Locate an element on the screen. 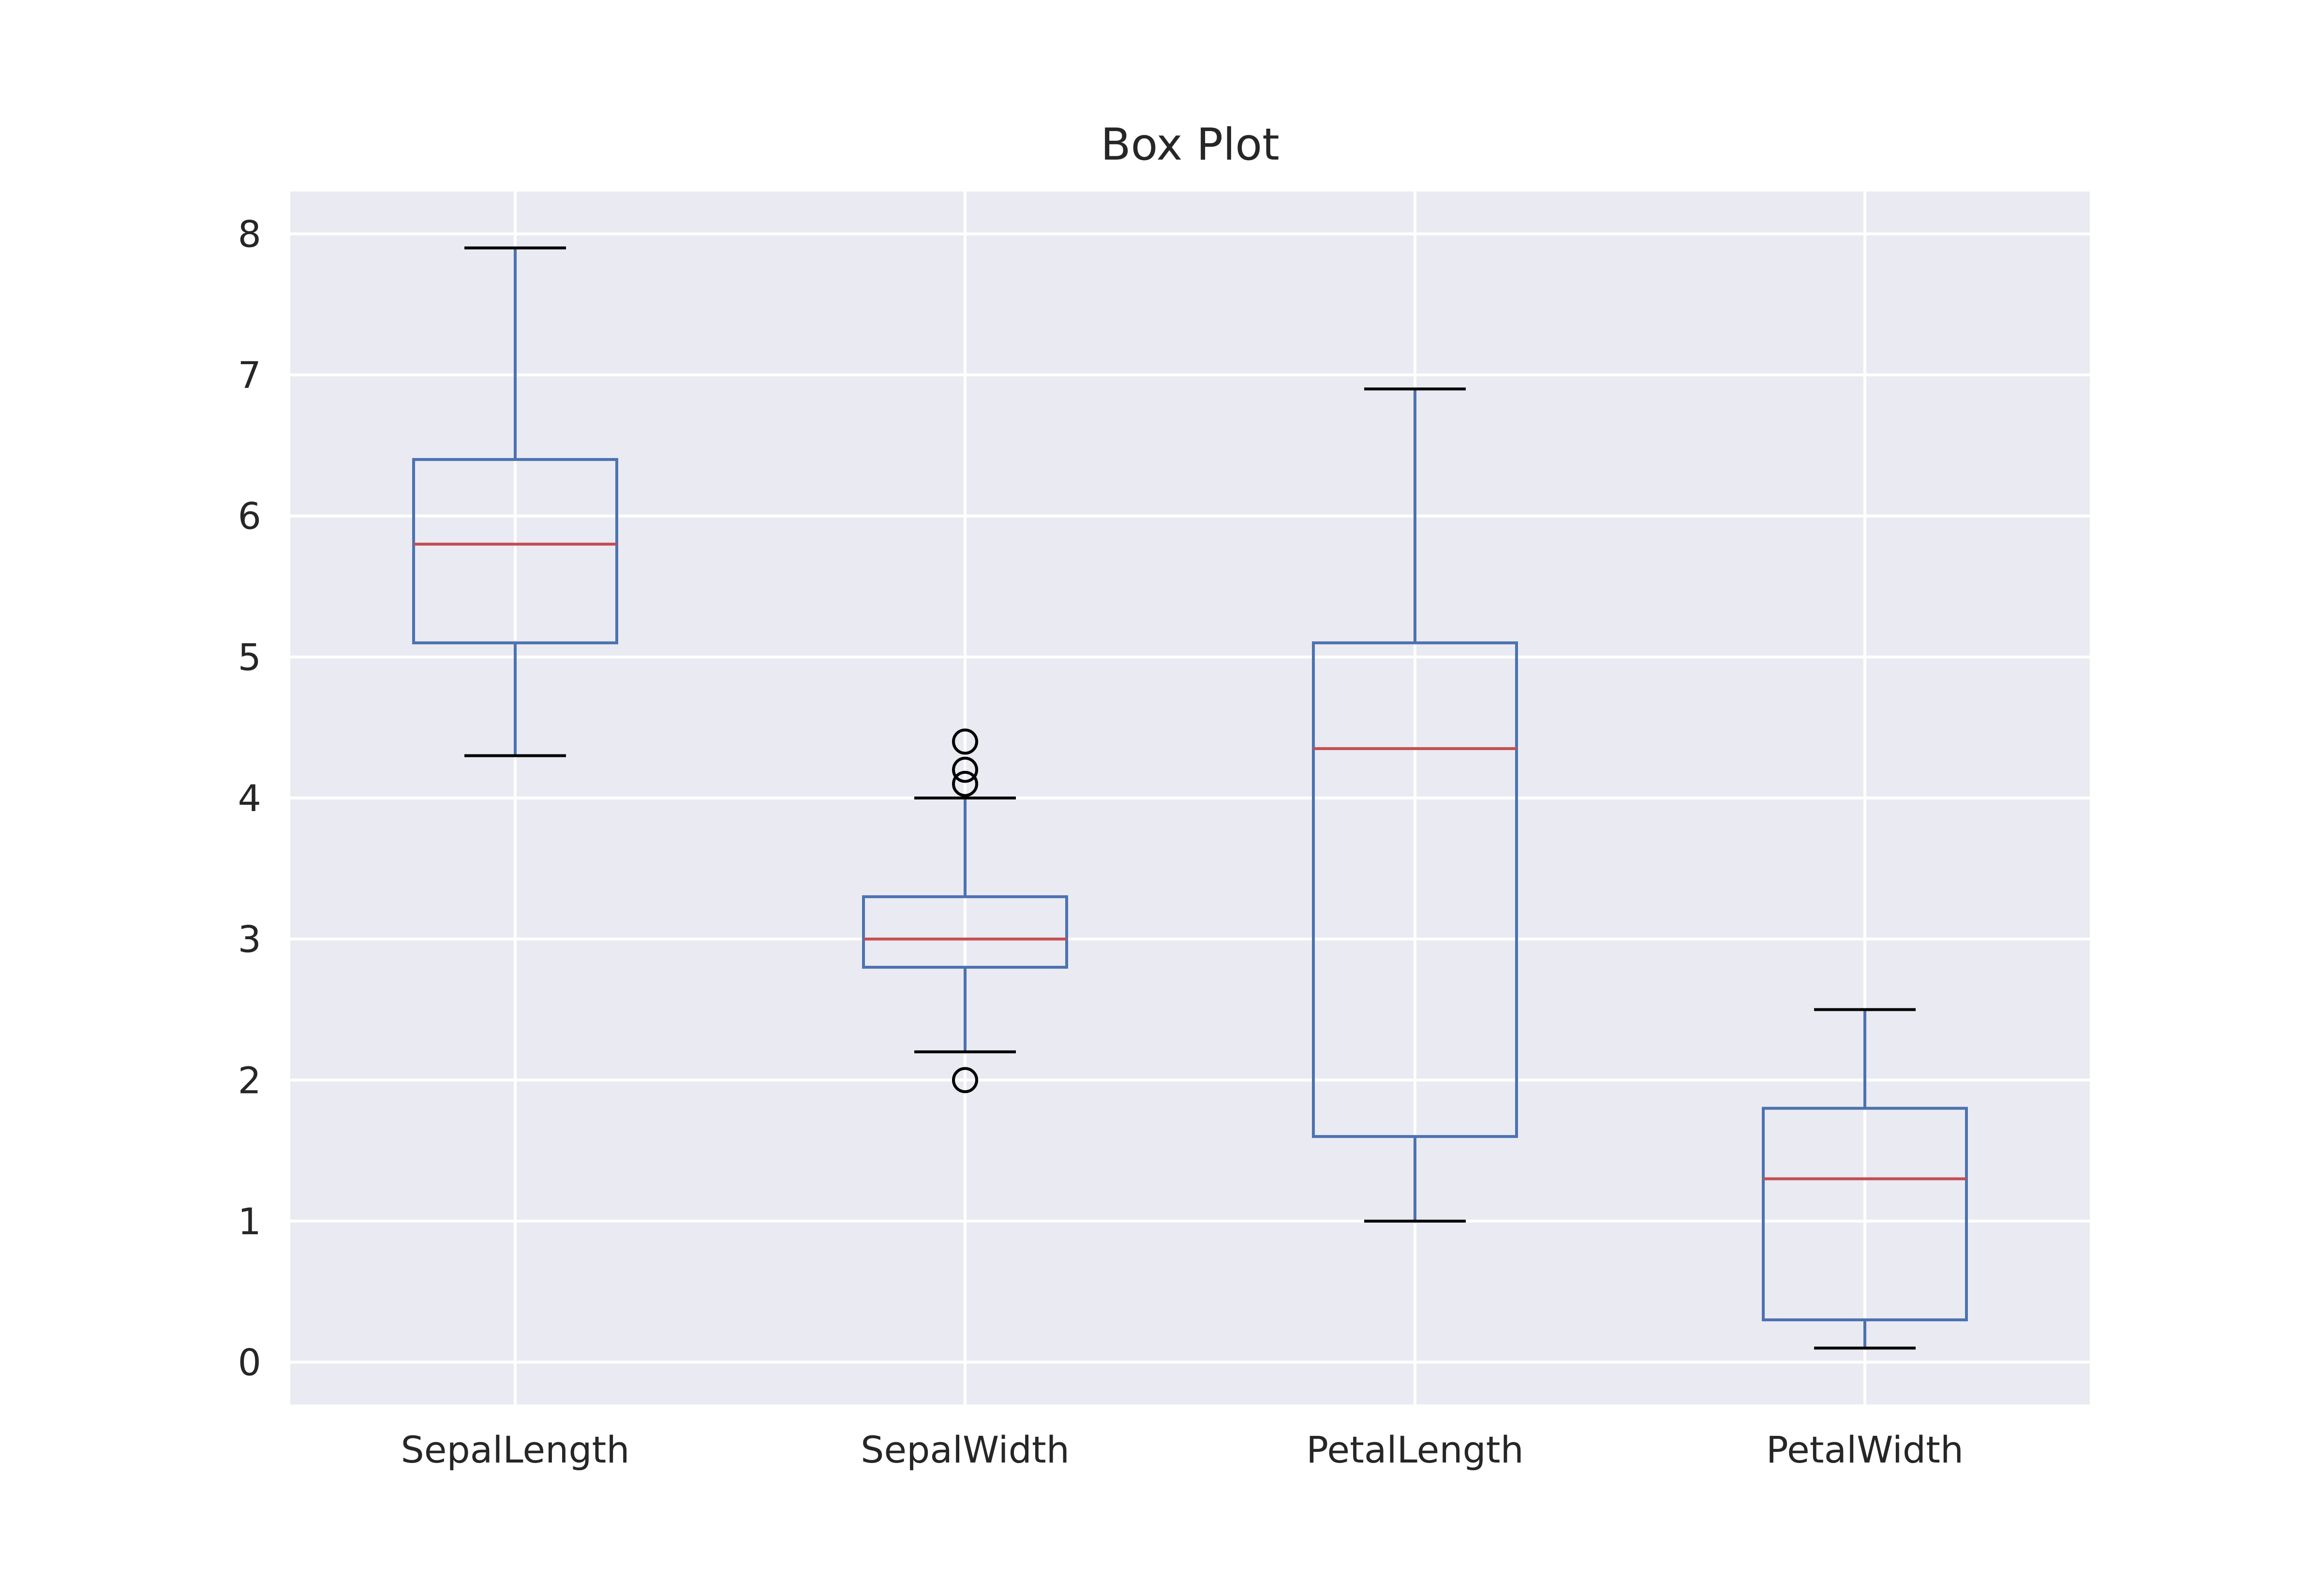 The height and width of the screenshot is (1596, 2322). y-tick-label: 0 is located at coordinates (249, 1362).